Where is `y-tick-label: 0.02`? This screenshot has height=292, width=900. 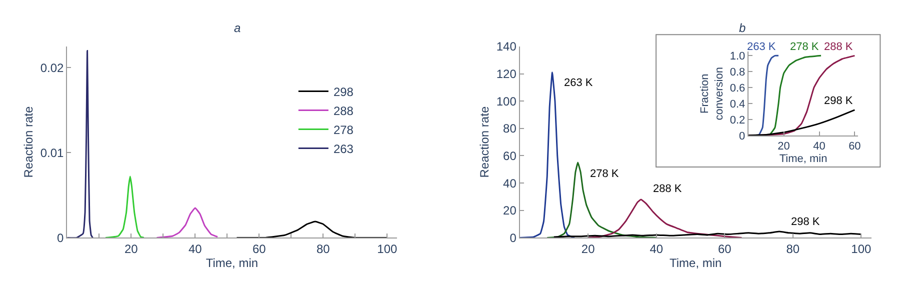
y-tick-label: 0.02 is located at coordinates (52, 67).